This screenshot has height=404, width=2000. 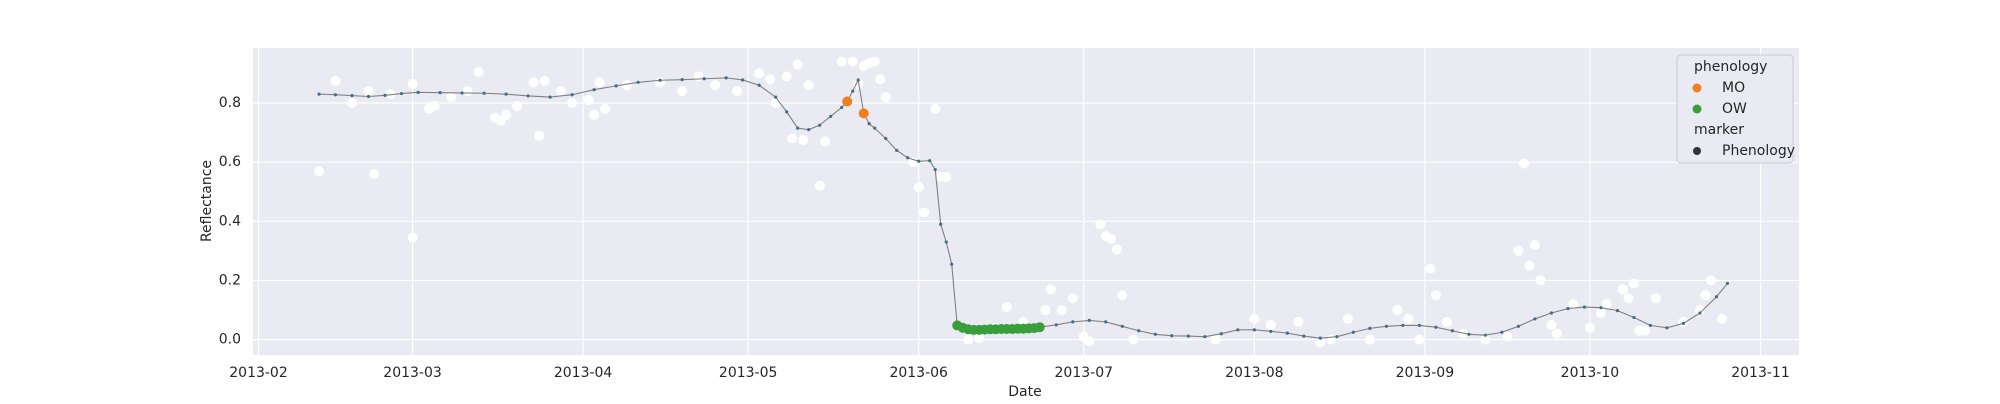 I want to click on legend-label: OW, so click(x=1734, y=109).